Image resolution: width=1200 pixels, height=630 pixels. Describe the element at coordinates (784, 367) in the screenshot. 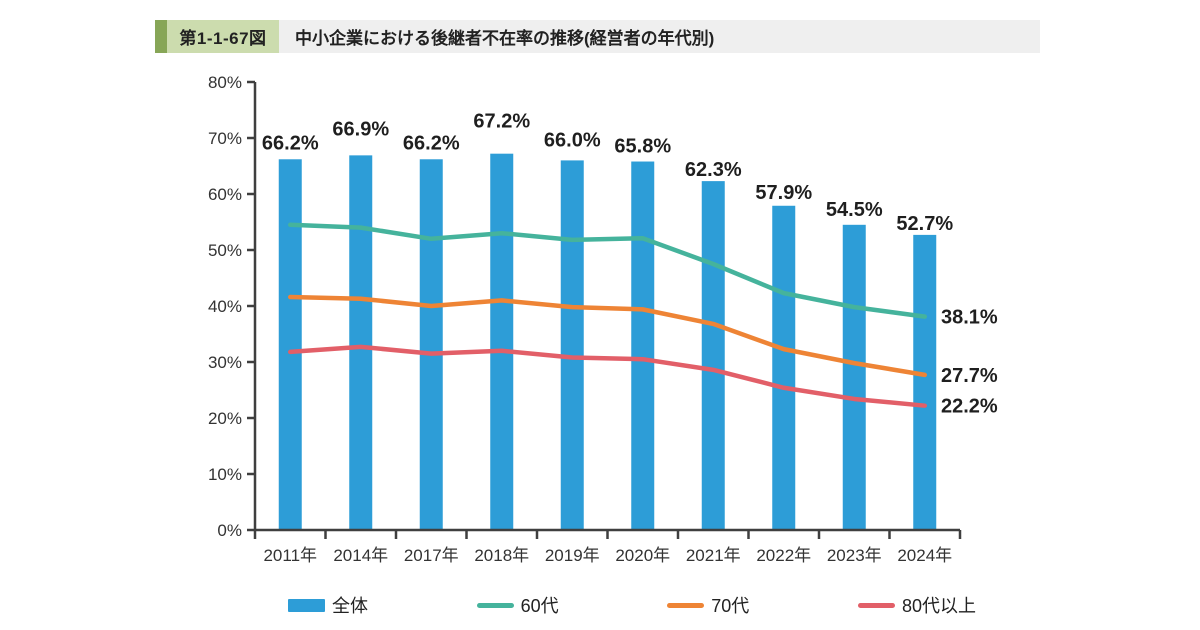

I see `bar-2022年` at that location.